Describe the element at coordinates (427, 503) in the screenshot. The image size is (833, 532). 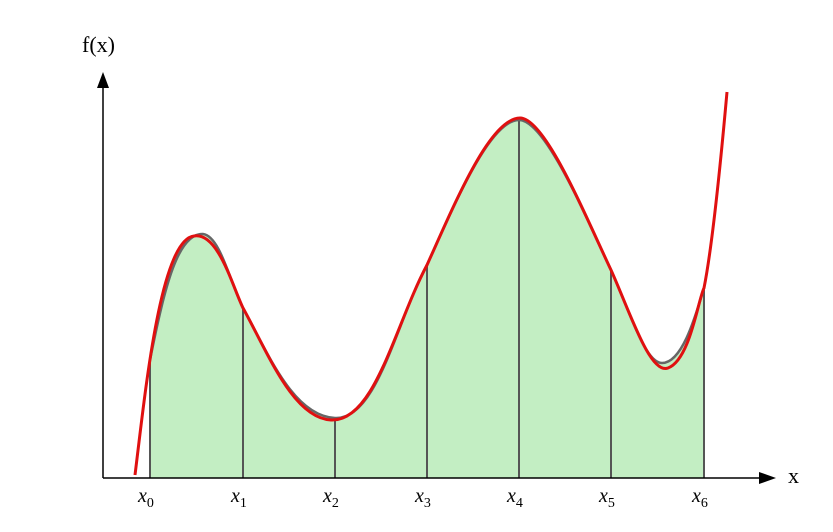
I see `node-label-x3-sub: 3` at that location.